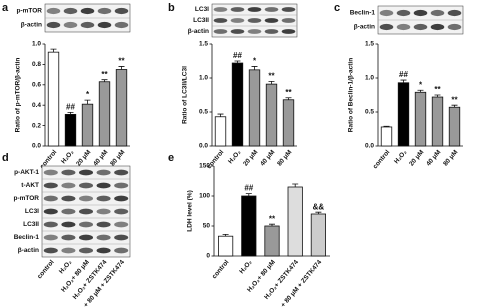  What do you see at coordinates (363, 13) in the screenshot?
I see `blot-label: Beclin-1` at bounding box center [363, 13].